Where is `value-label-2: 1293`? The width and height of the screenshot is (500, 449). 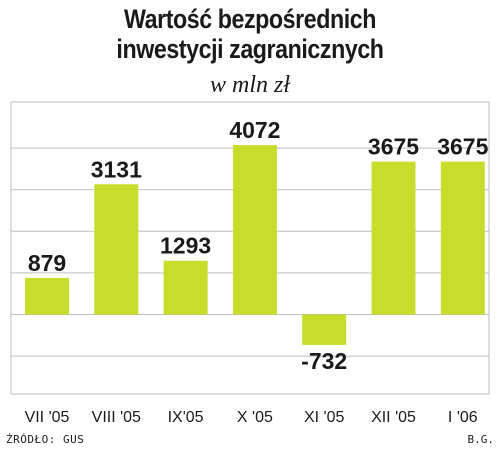
value-label-2: 1293 is located at coordinates (185, 246).